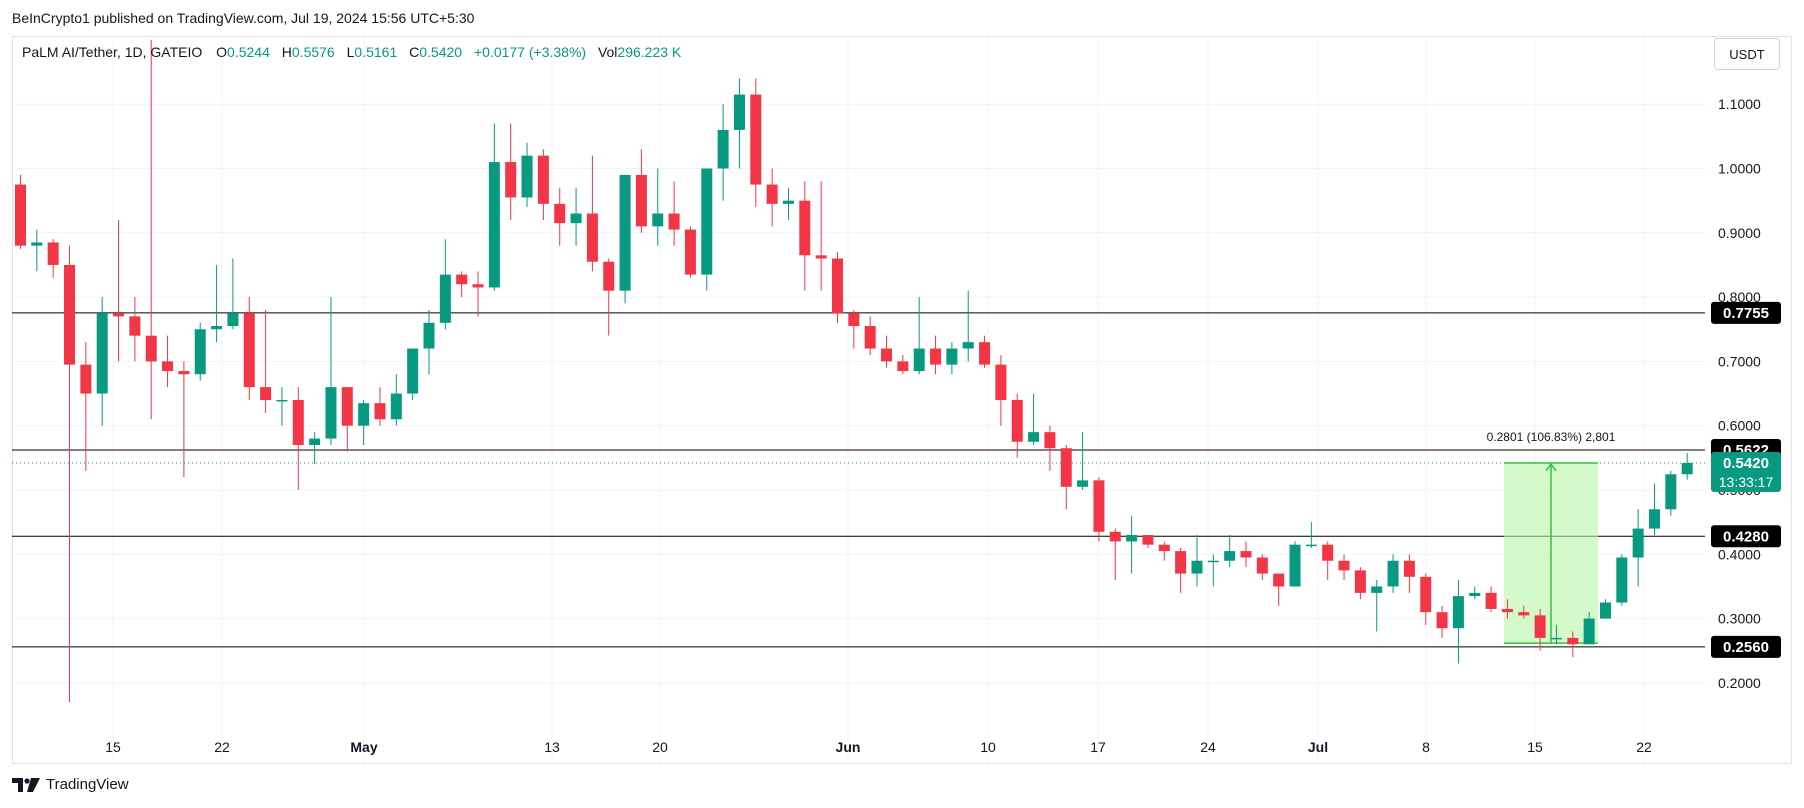  I want to click on price-tick-label: 0.2000, so click(1739, 683).